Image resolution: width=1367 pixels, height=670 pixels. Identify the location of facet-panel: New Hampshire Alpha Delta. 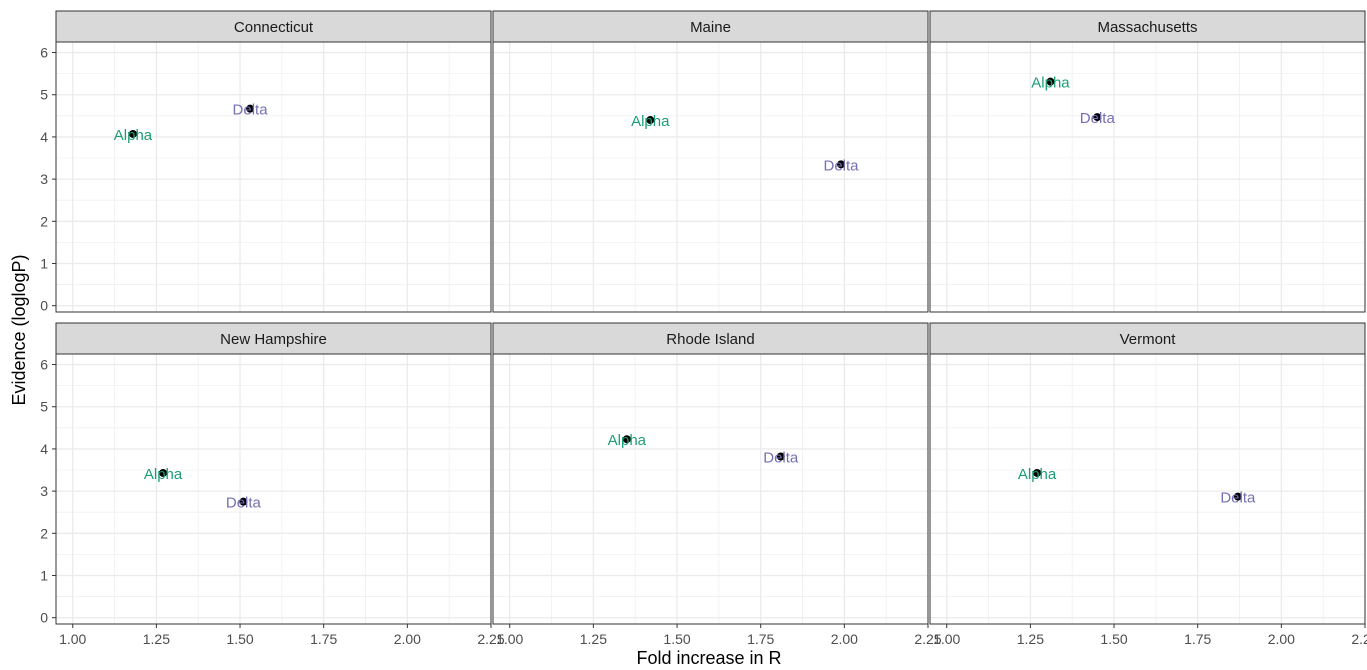
(273, 473).